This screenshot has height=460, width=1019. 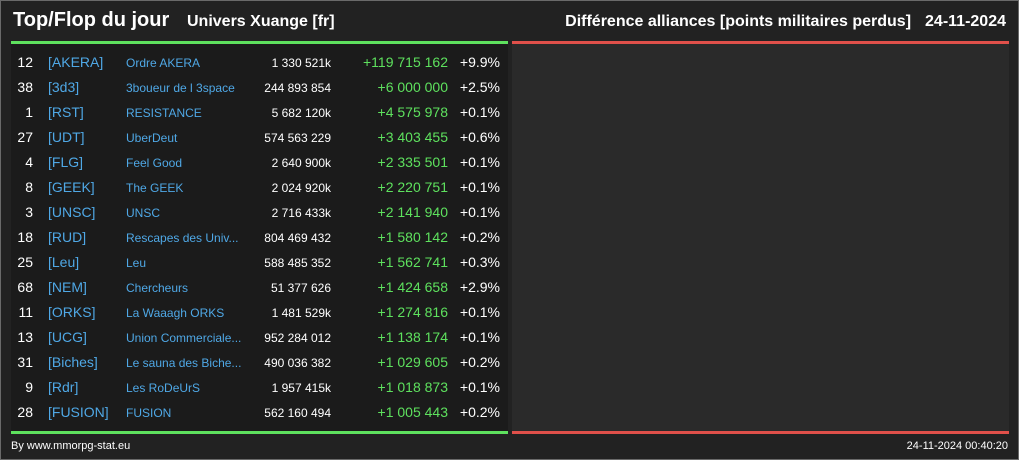 I want to click on alliance-tag-link: [UDT], so click(x=66, y=137).